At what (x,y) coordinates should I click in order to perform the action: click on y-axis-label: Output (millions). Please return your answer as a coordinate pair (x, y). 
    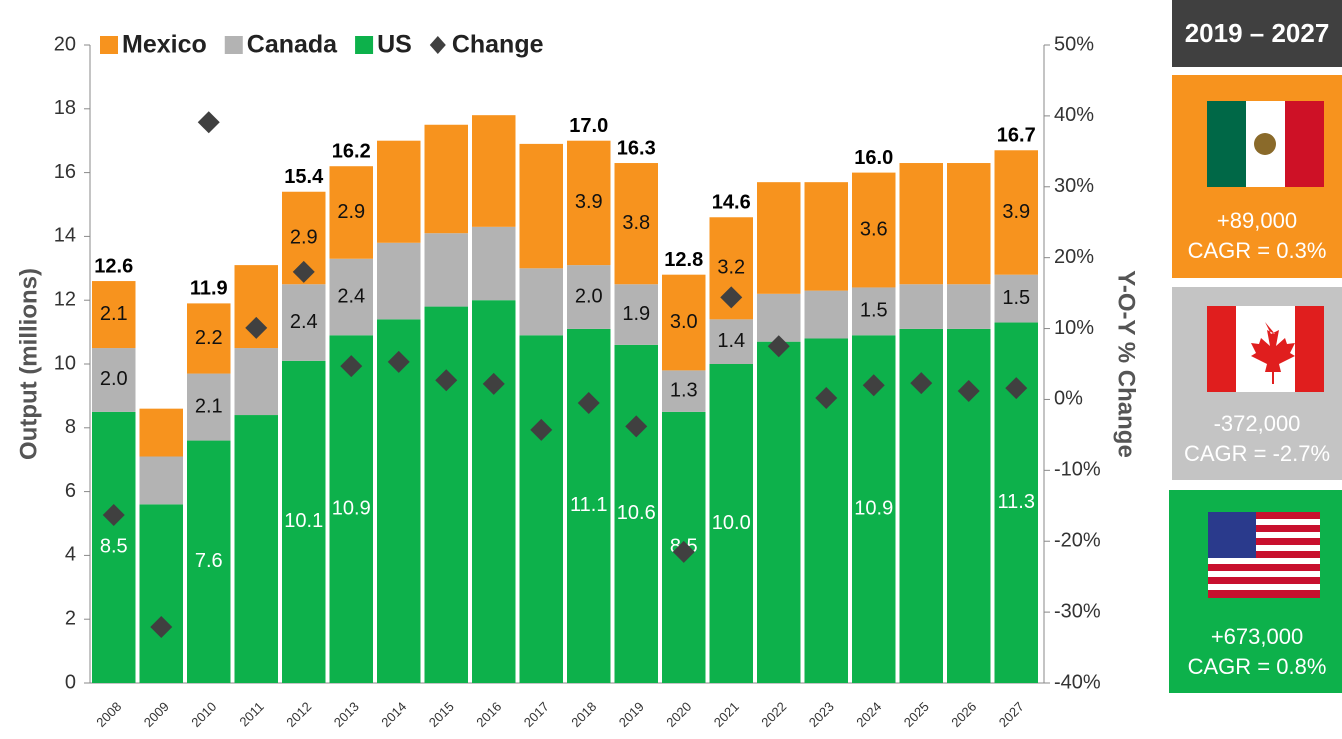
    Looking at the image, I should click on (28, 364).